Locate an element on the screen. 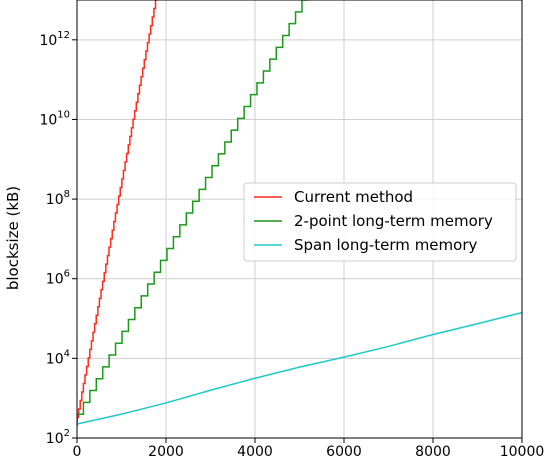 The width and height of the screenshot is (554, 458). legend-label-1: 2-point long-term memory is located at coordinates (393, 221).